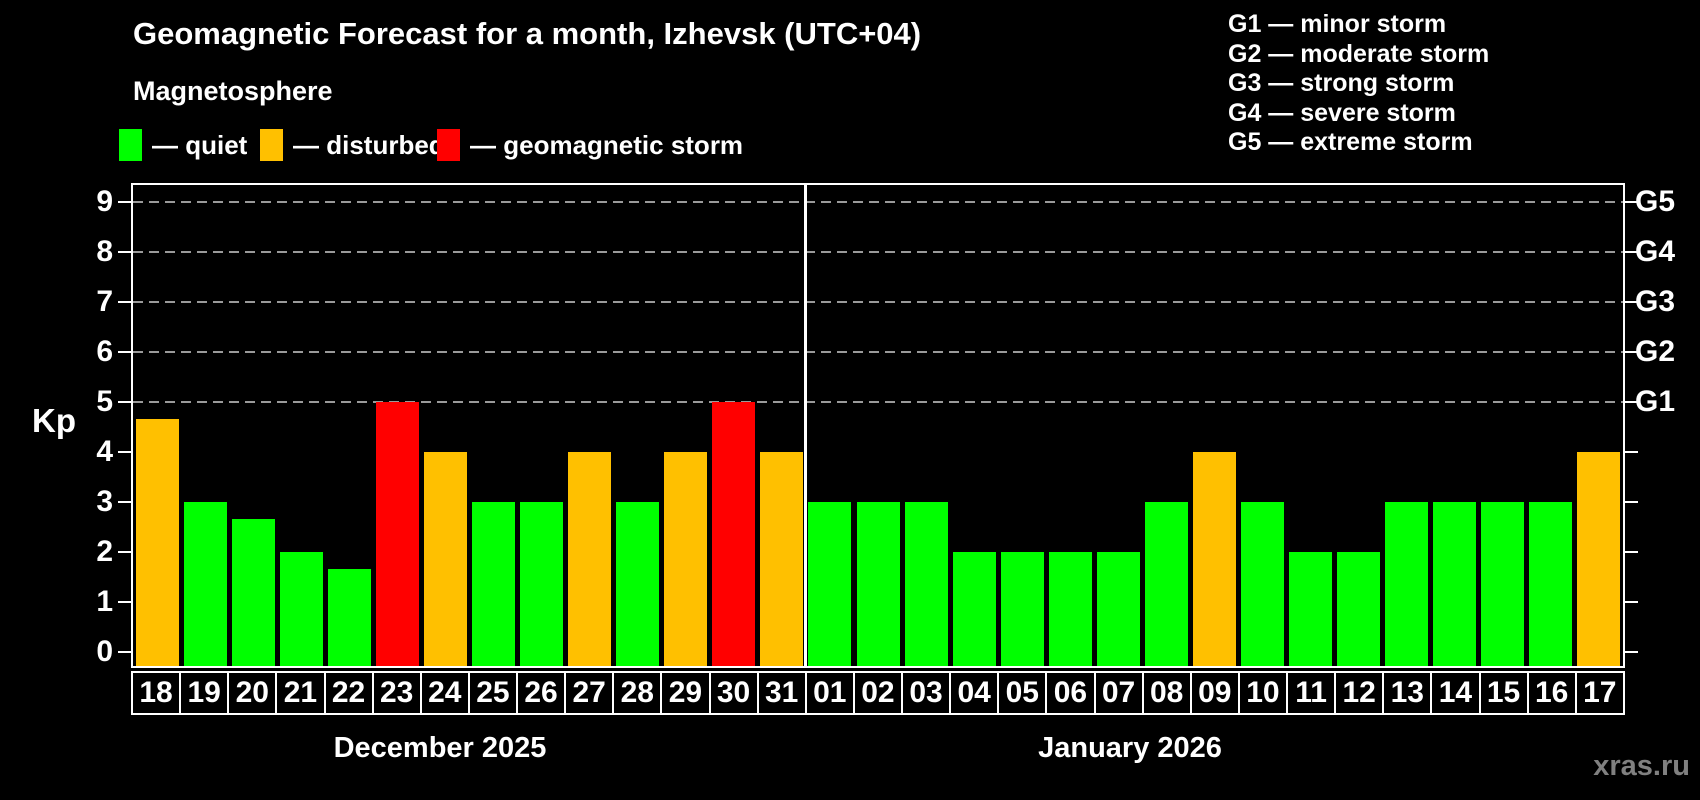  I want to click on g2-legend-line: G2 — moderate storm, so click(1359, 53).